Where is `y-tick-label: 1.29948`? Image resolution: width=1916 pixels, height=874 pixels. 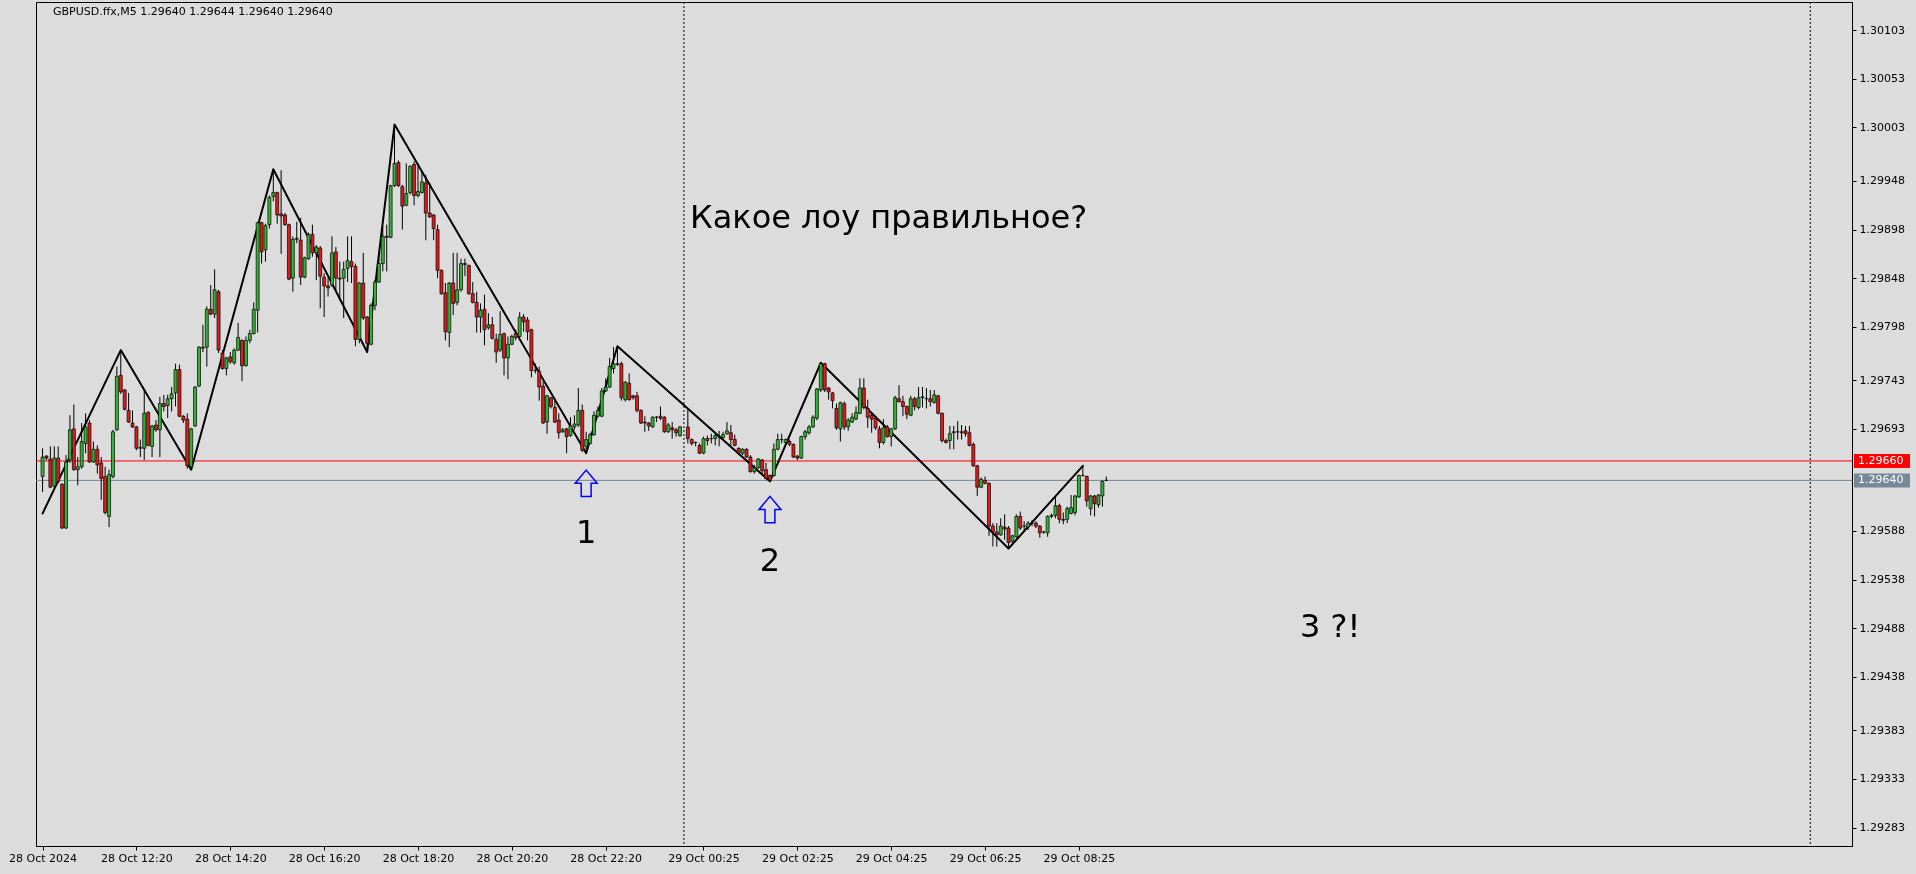
y-tick-label: 1.29948 is located at coordinates (1882, 181).